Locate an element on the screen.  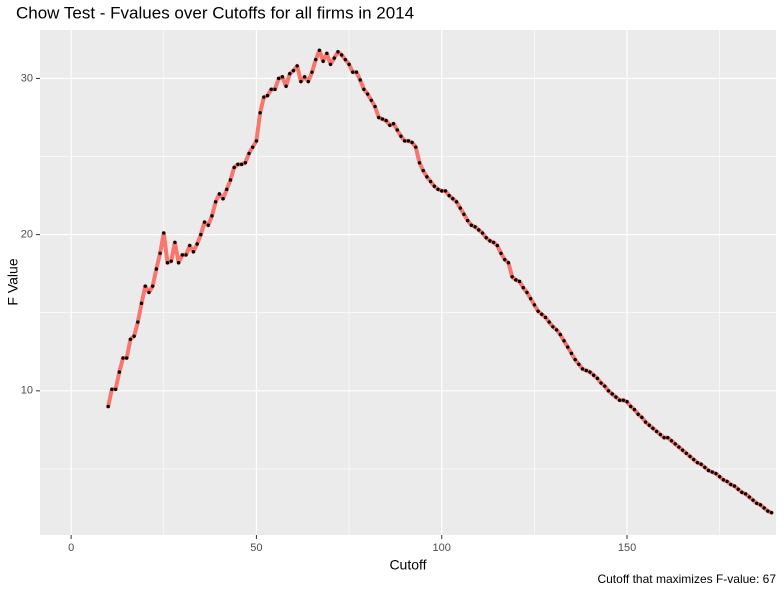
x-axis-label: Cutoff is located at coordinates (407, 565).